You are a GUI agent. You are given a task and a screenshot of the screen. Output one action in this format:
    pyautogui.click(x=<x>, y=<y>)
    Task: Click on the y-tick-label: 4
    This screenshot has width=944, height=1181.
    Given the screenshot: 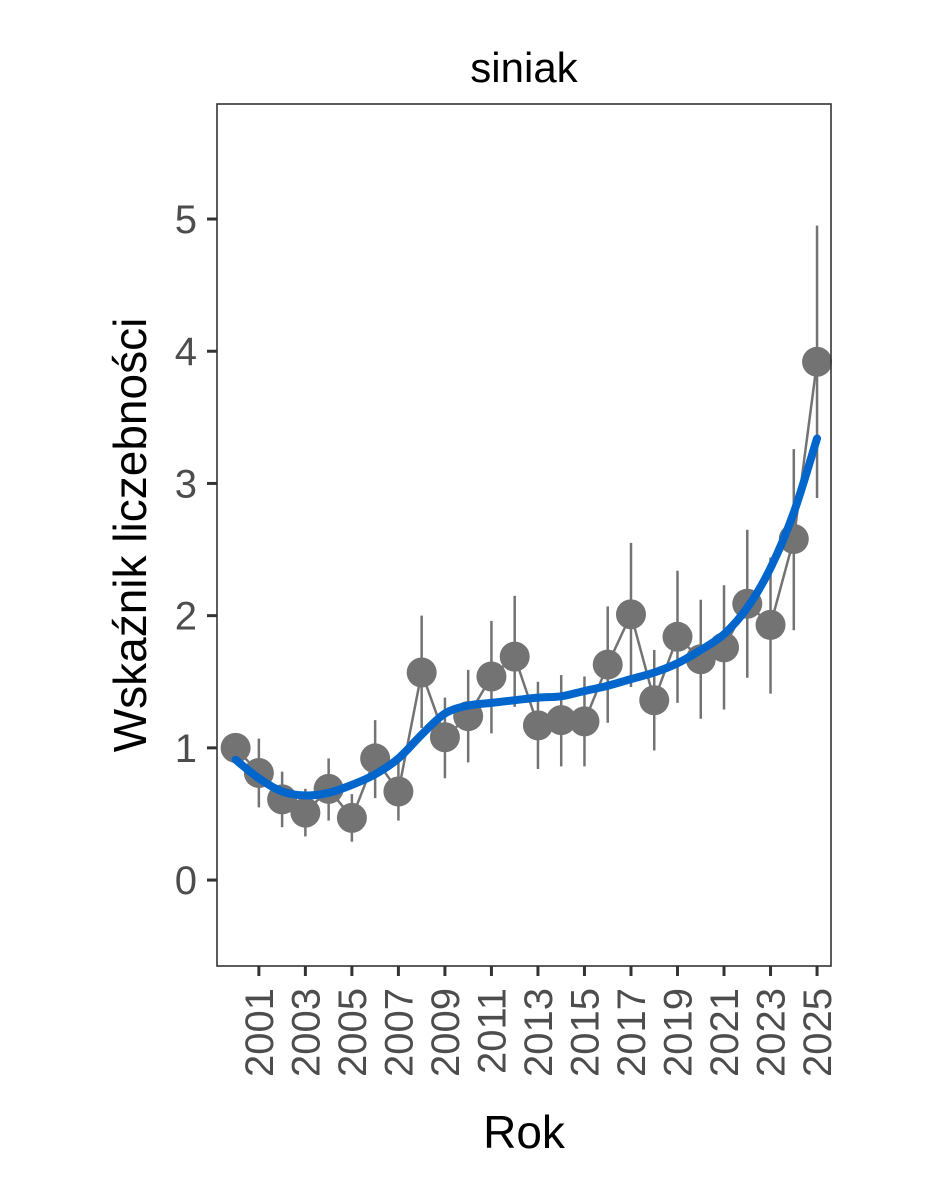 What is the action you would take?
    pyautogui.click(x=186, y=352)
    